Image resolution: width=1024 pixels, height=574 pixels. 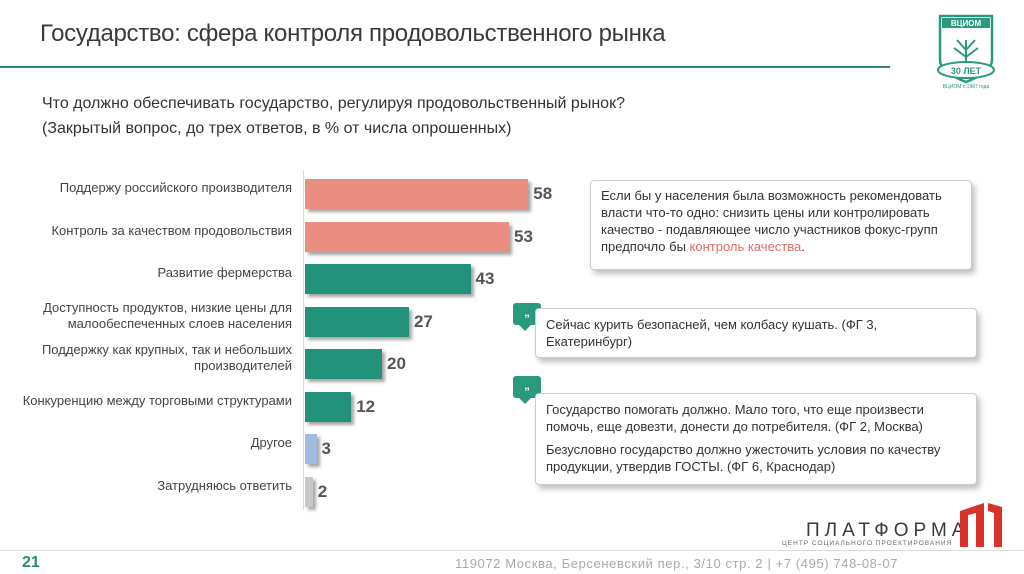 What do you see at coordinates (322, 491) in the screenshot?
I see `bar-value-label: 2` at bounding box center [322, 491].